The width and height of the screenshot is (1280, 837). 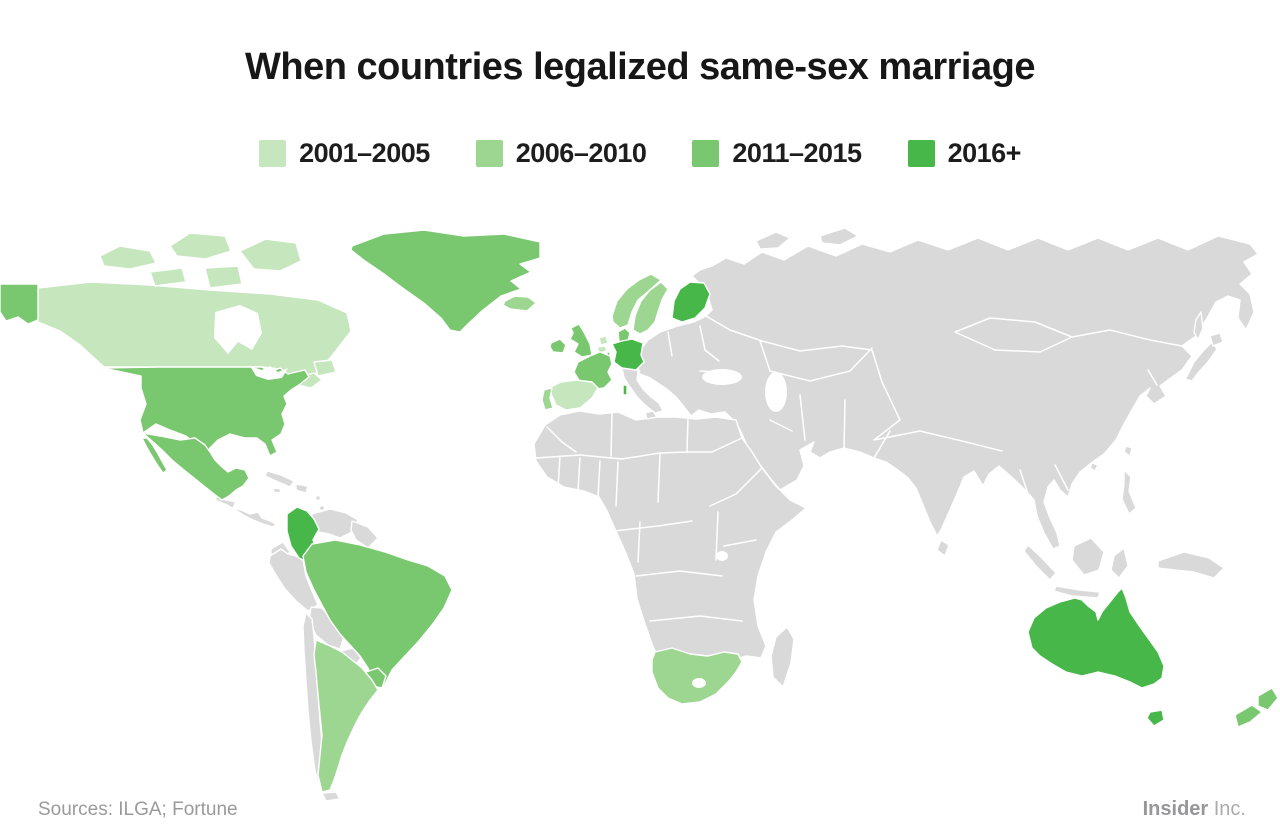 I want to click on sources-note: Sources: ILGA; Fortune, so click(x=138, y=809).